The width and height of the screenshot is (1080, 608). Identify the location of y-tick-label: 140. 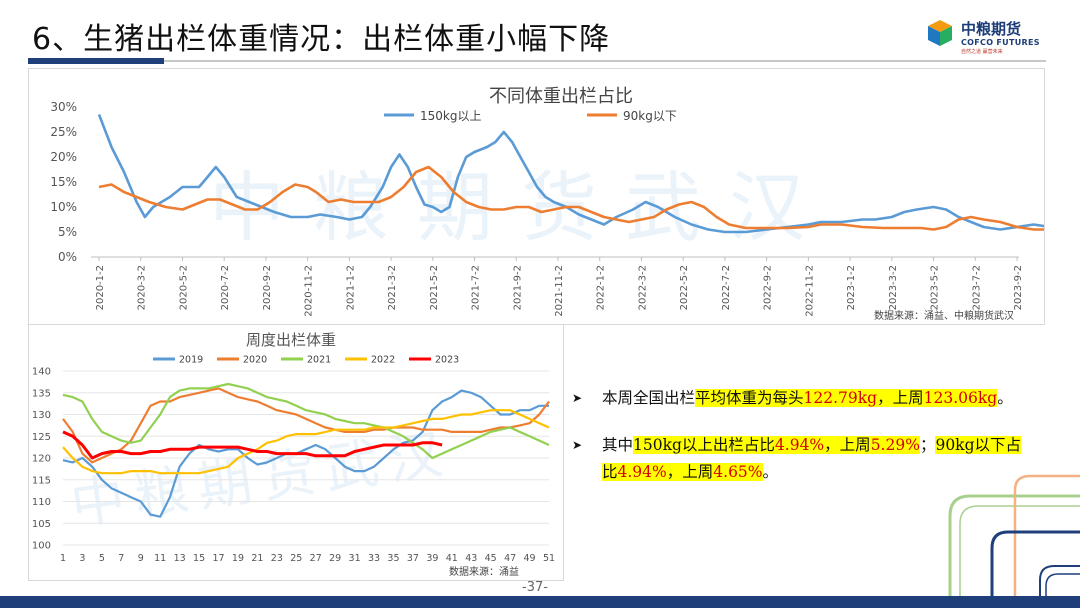
(41, 372).